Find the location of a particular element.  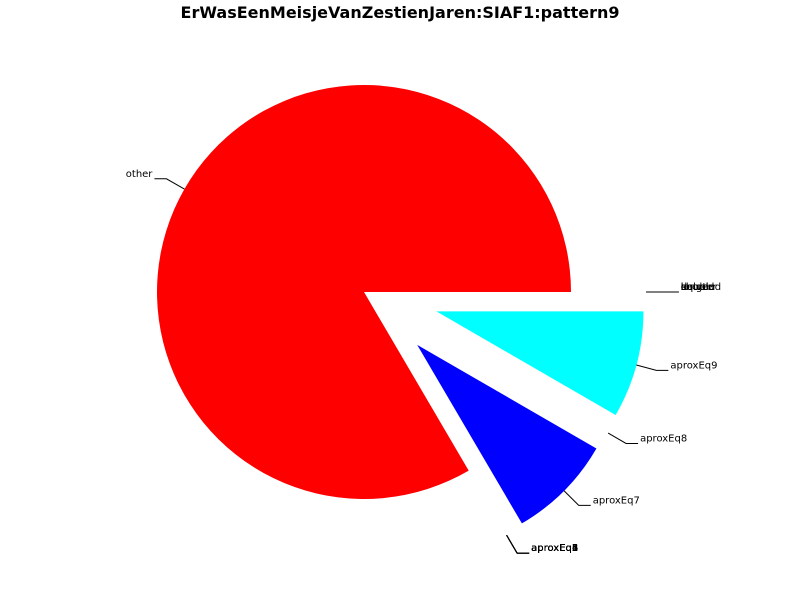

slice-label-aproxeq3: aproxEq3 is located at coordinates (554, 548).